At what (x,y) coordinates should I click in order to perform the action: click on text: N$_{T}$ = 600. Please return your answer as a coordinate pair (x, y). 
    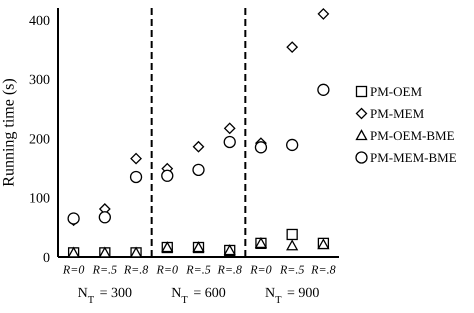
    Looking at the image, I should click on (198, 296).